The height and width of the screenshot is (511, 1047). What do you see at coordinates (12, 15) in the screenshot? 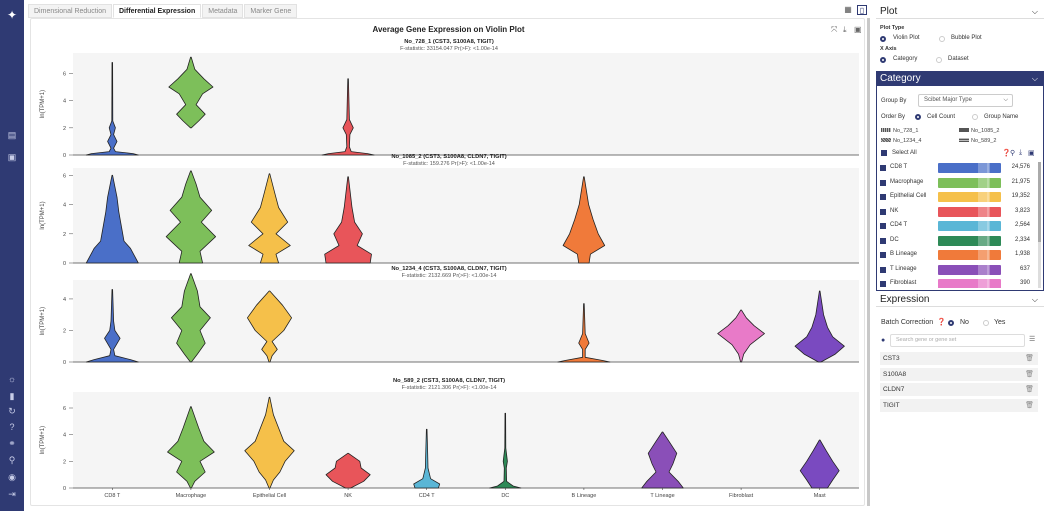
I see `app-logo-icon: ✦` at bounding box center [12, 15].